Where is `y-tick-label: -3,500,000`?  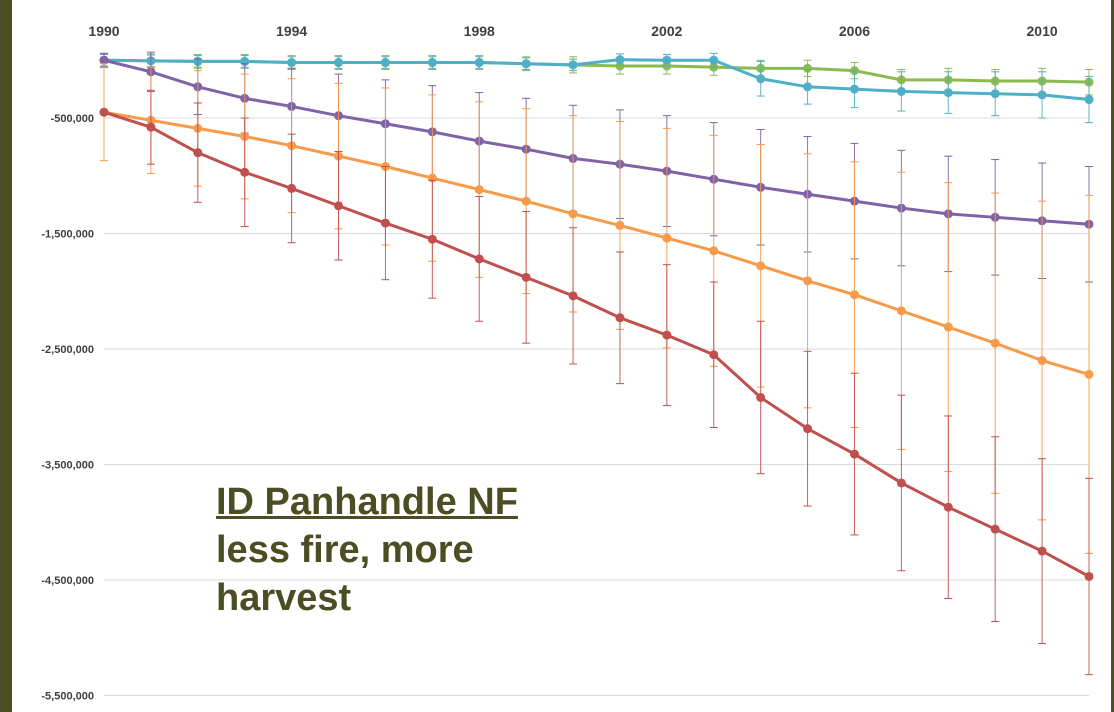
y-tick-label: -3,500,000 is located at coordinates (67, 465).